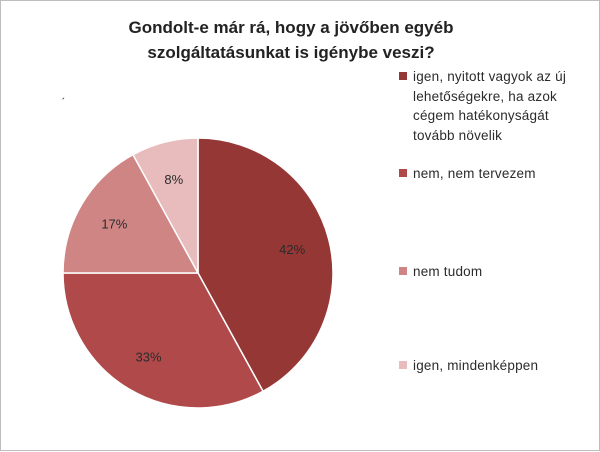 Image resolution: width=600 pixels, height=452 pixels. I want to click on legend-label-3: nem tudom, so click(448, 271).